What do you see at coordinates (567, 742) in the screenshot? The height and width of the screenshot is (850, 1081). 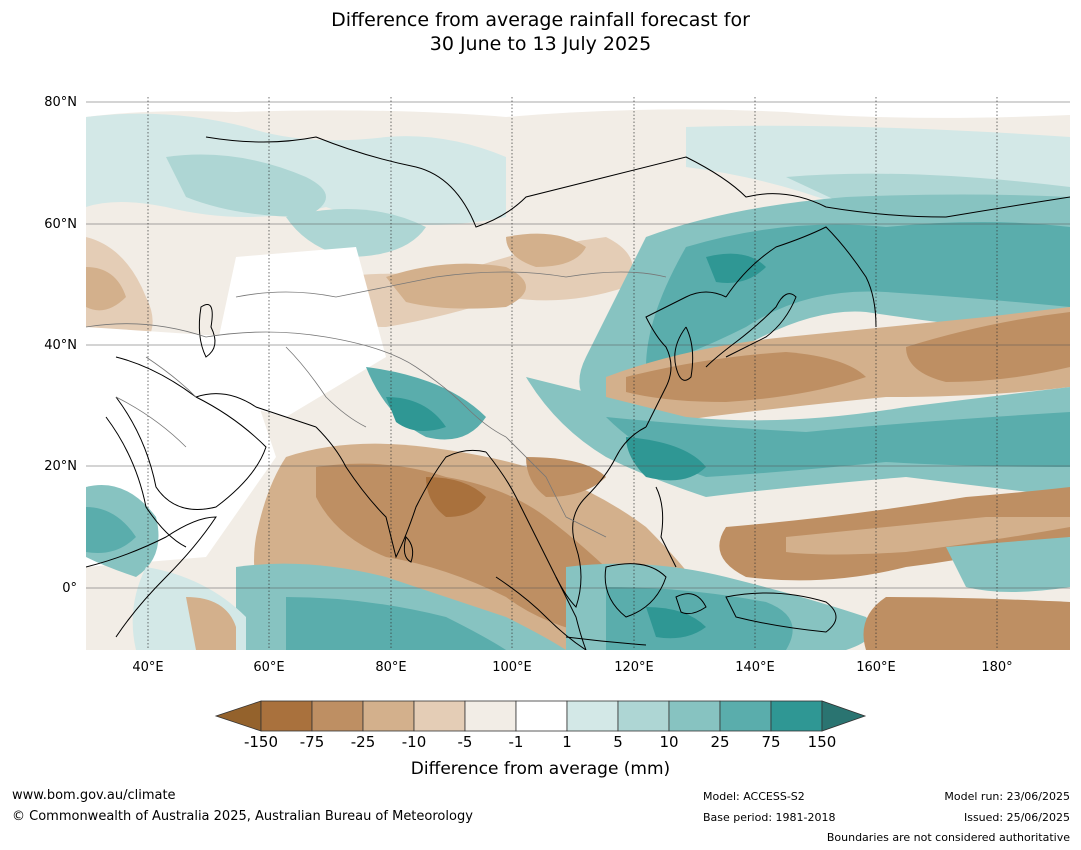 I see `colorbar-tick: 1` at bounding box center [567, 742].